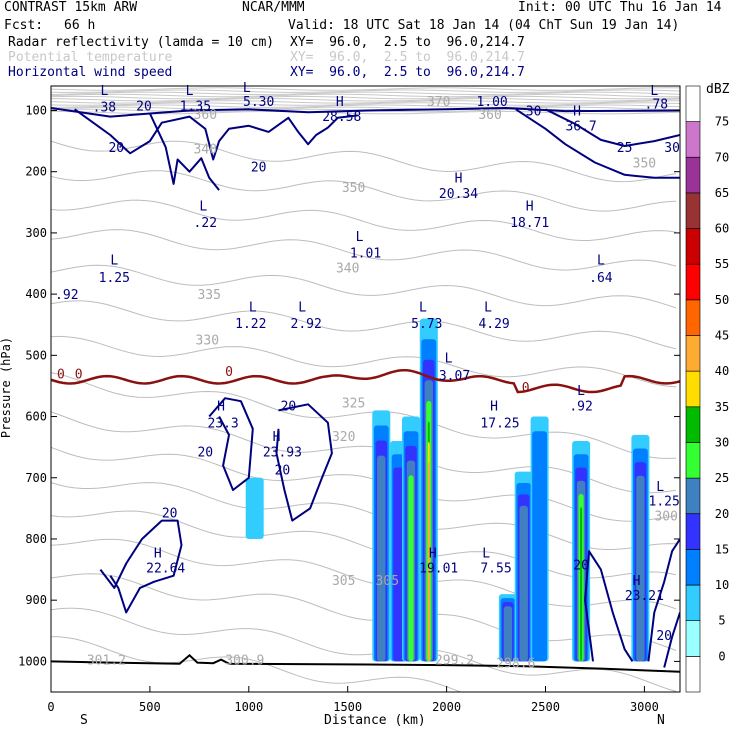 The height and width of the screenshot is (740, 740). I want to click on y-axis-tick-label: 300, so click(36, 233).